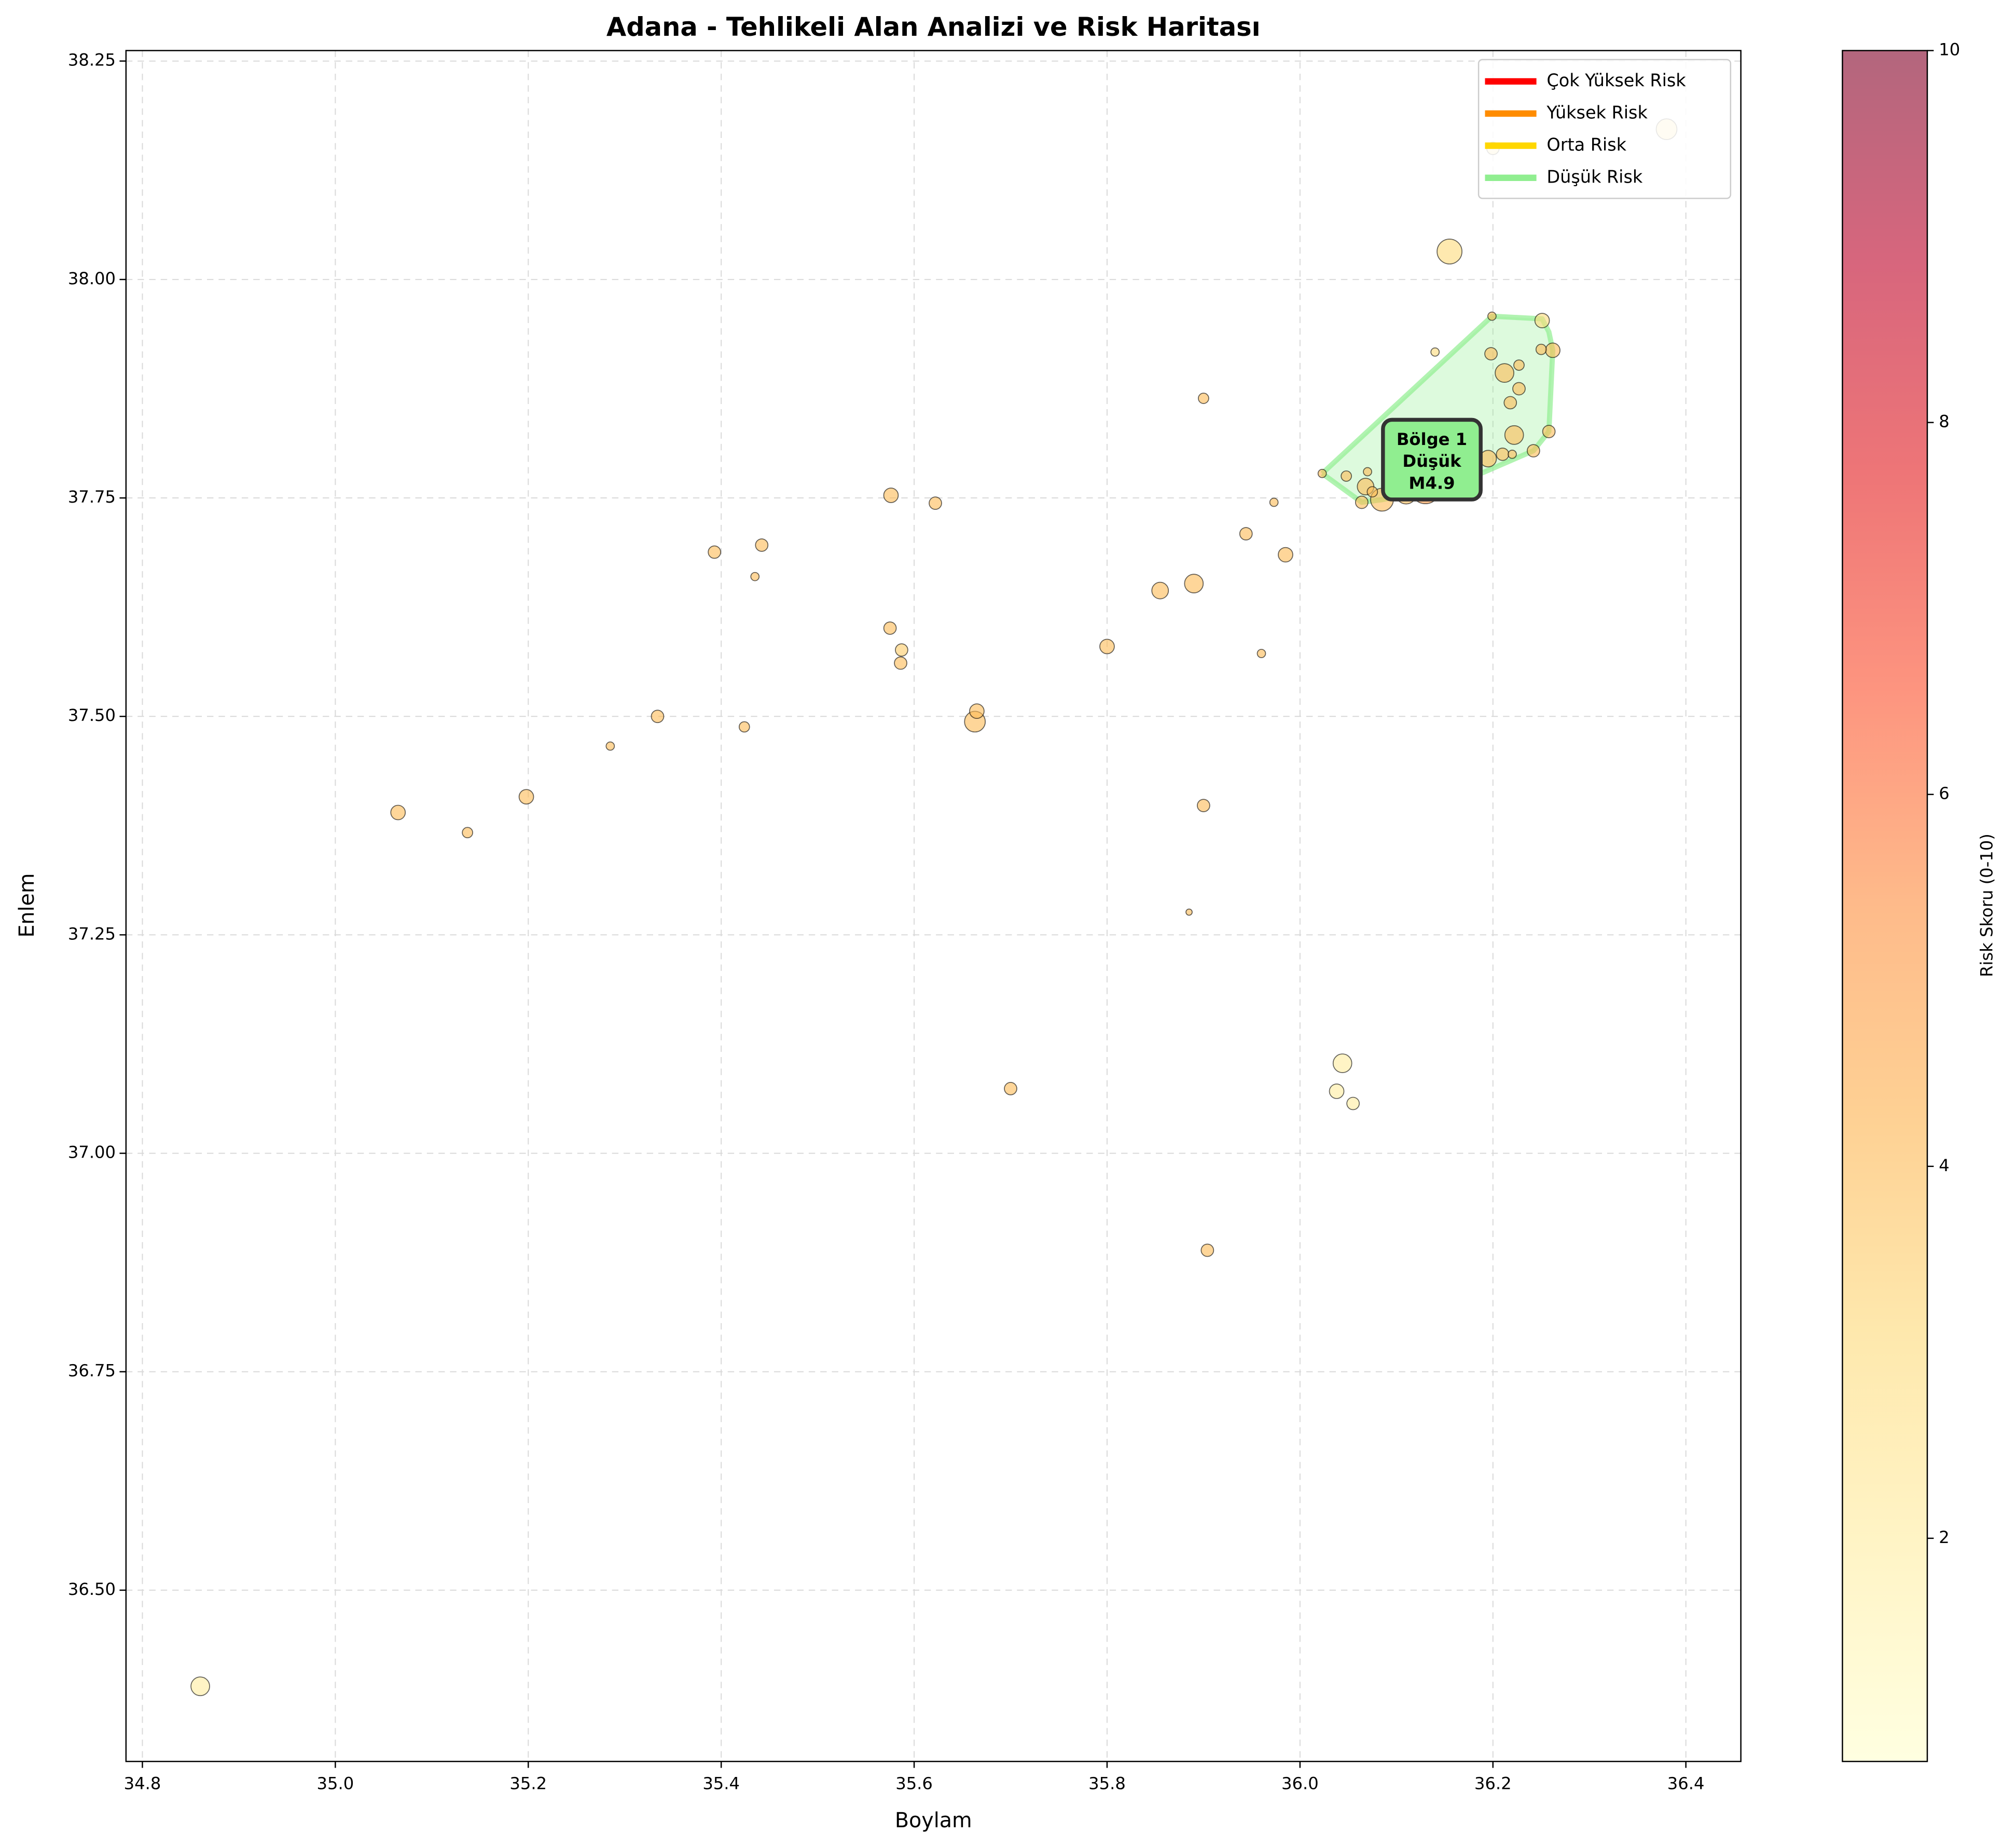 The height and width of the screenshot is (1848, 2016). Describe the element at coordinates (92, 933) in the screenshot. I see `y-tick-label: 37.25` at that location.